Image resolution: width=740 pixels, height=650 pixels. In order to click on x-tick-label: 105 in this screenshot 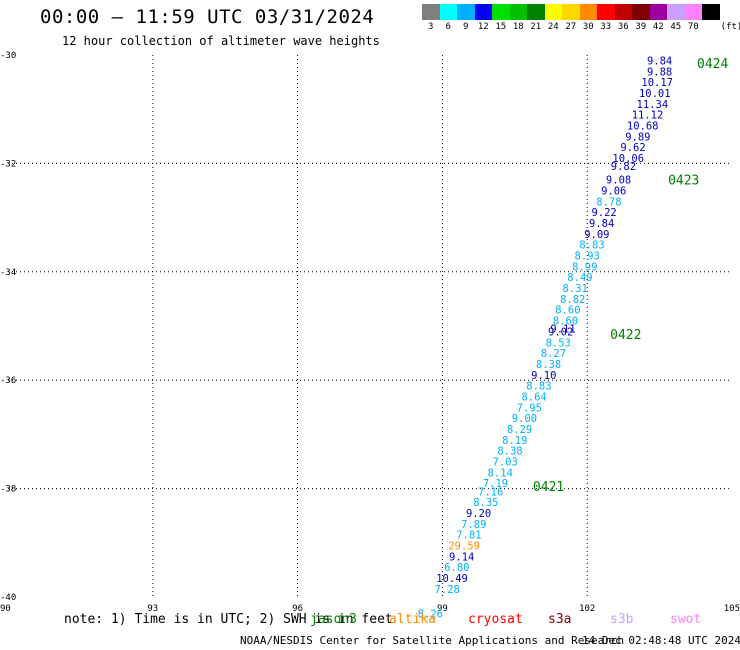, I will do `click(732, 609)`.